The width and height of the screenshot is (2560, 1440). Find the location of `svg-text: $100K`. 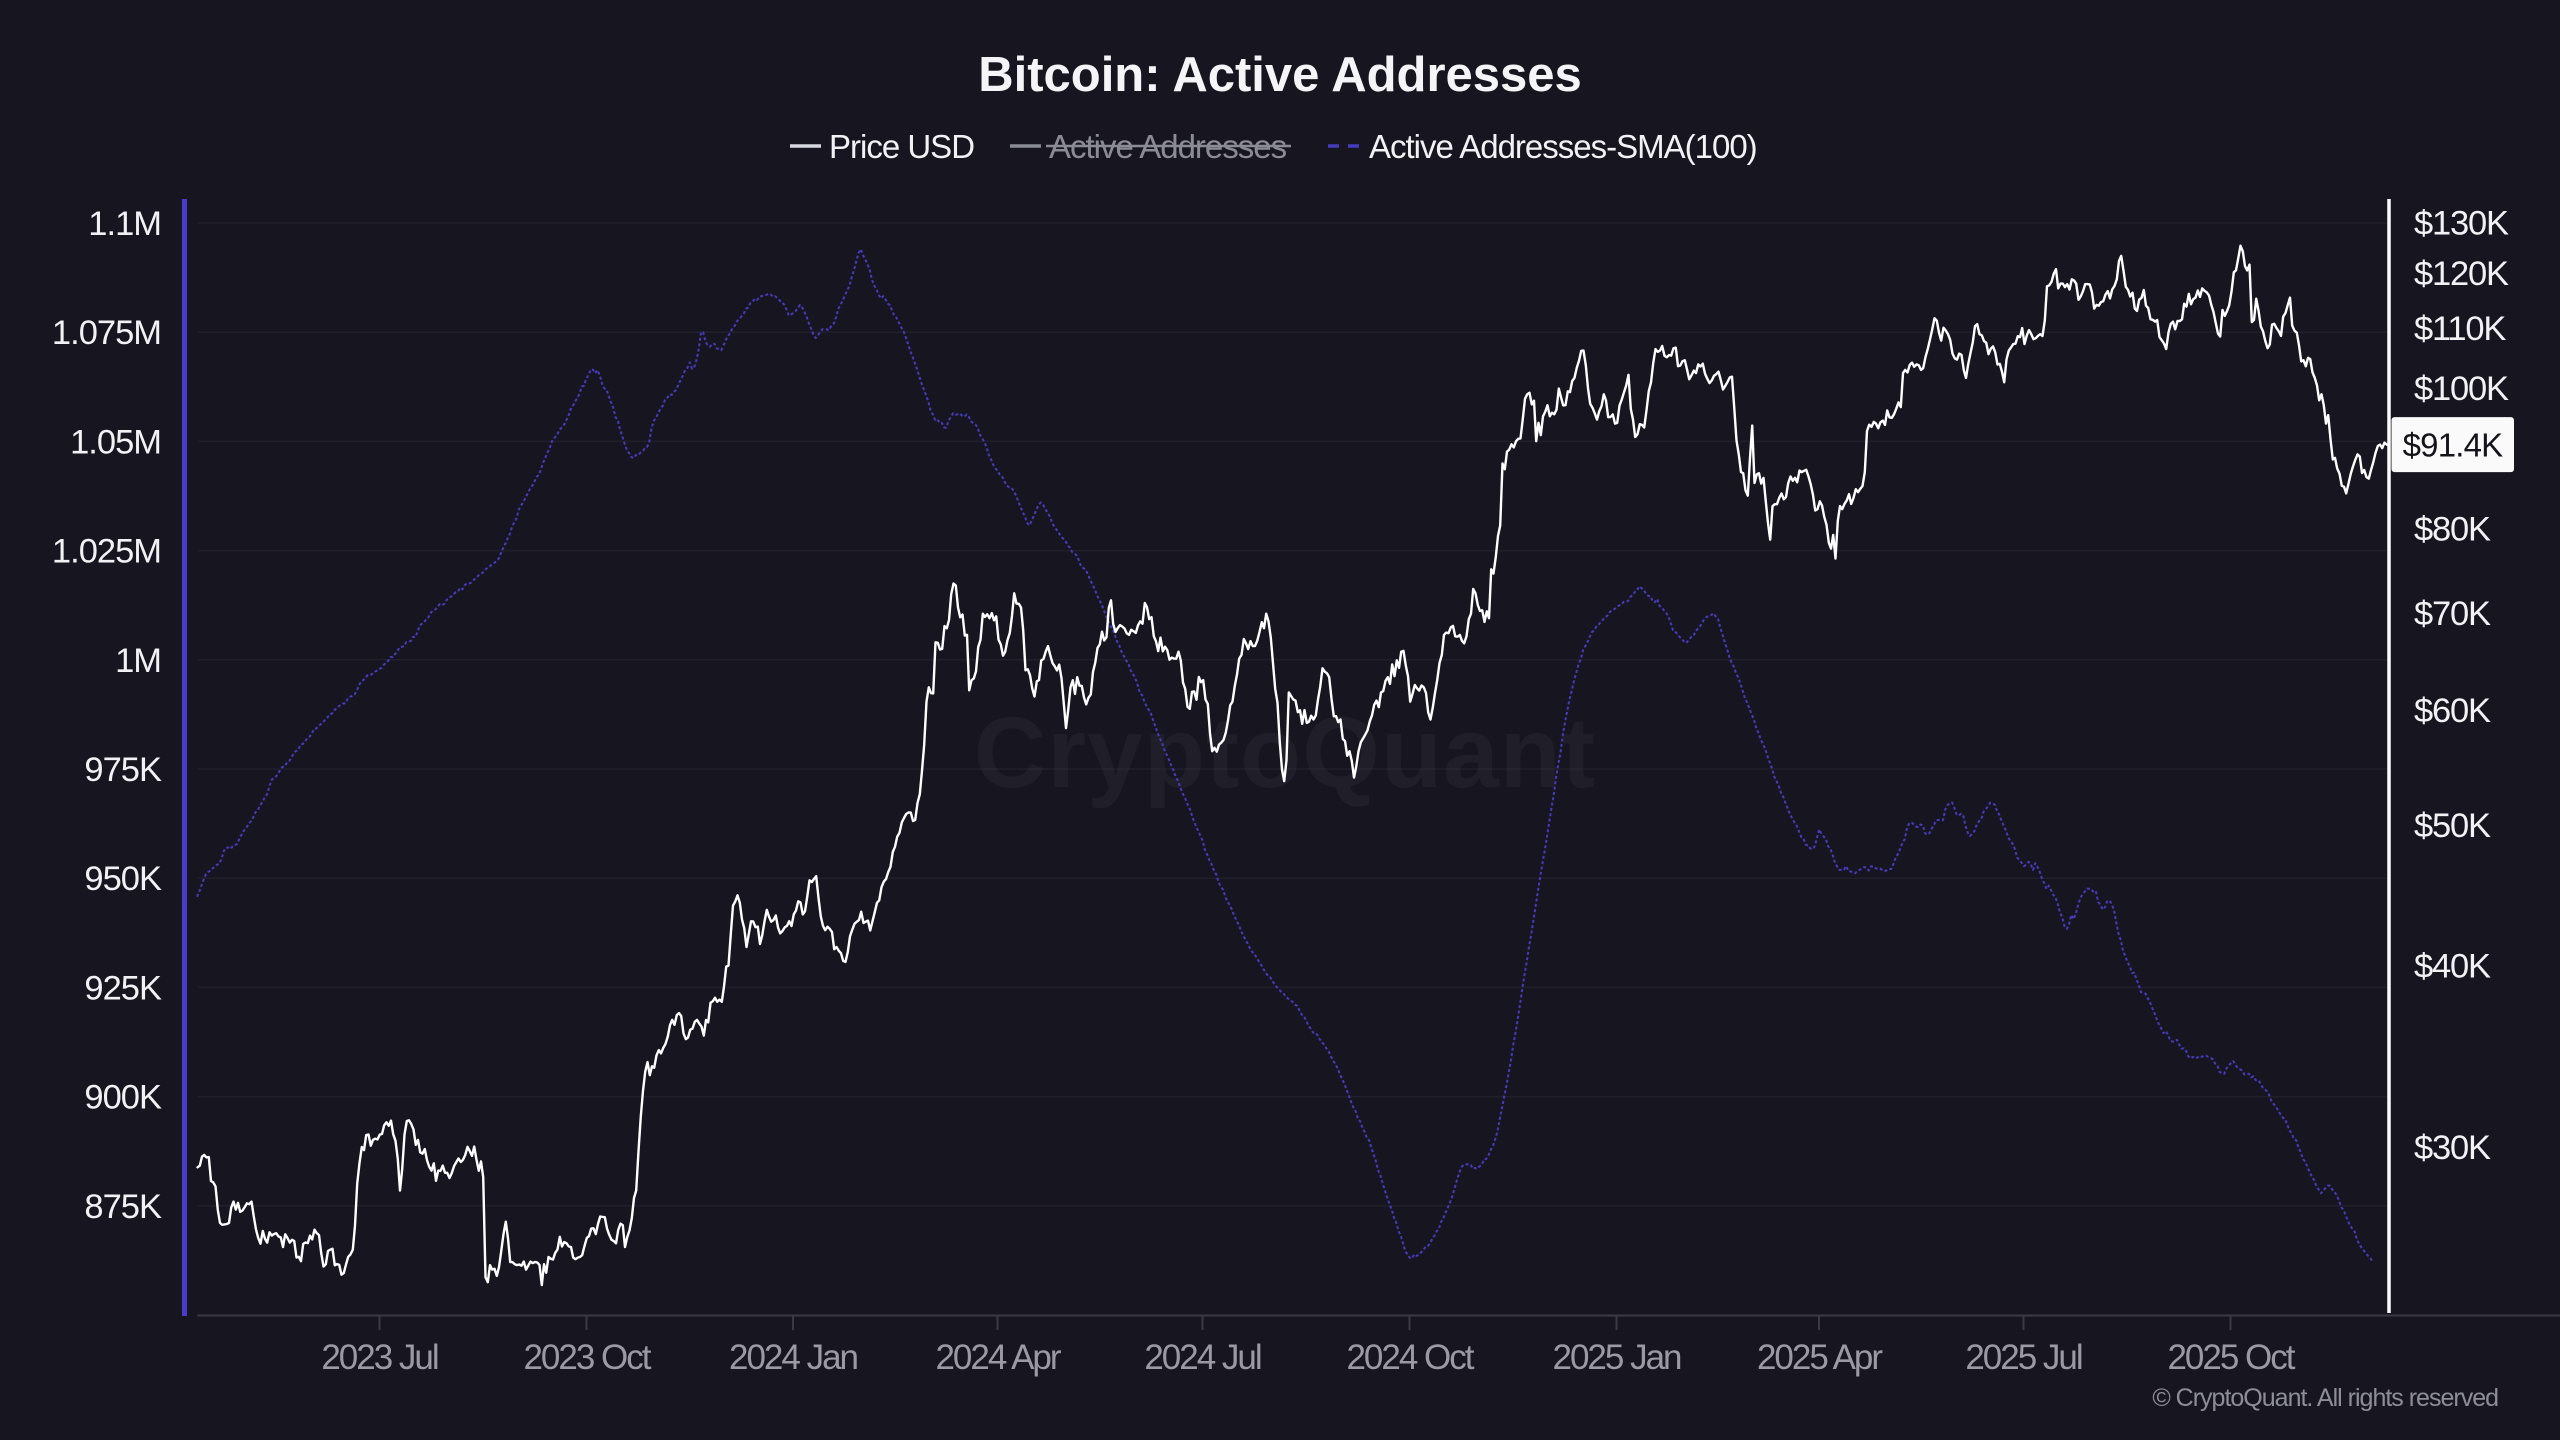

svg-text: $100K is located at coordinates (2461, 389).